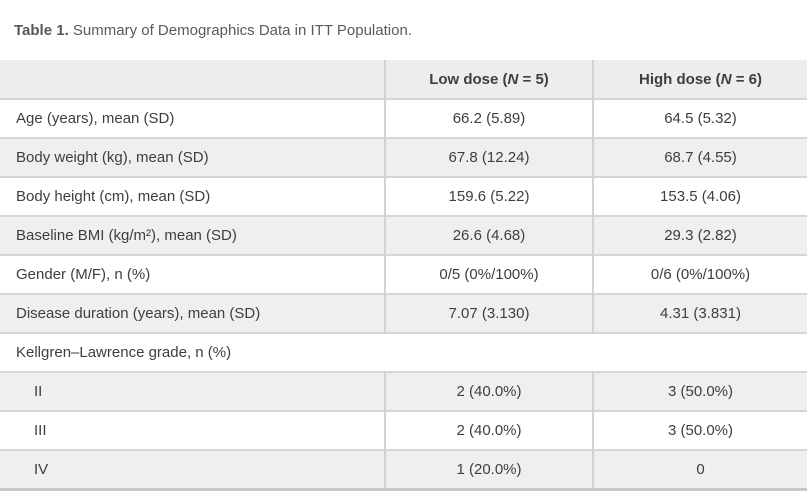  What do you see at coordinates (488, 235) in the screenshot?
I see `low-dose-value-cell: 26.6 (4.68)` at bounding box center [488, 235].